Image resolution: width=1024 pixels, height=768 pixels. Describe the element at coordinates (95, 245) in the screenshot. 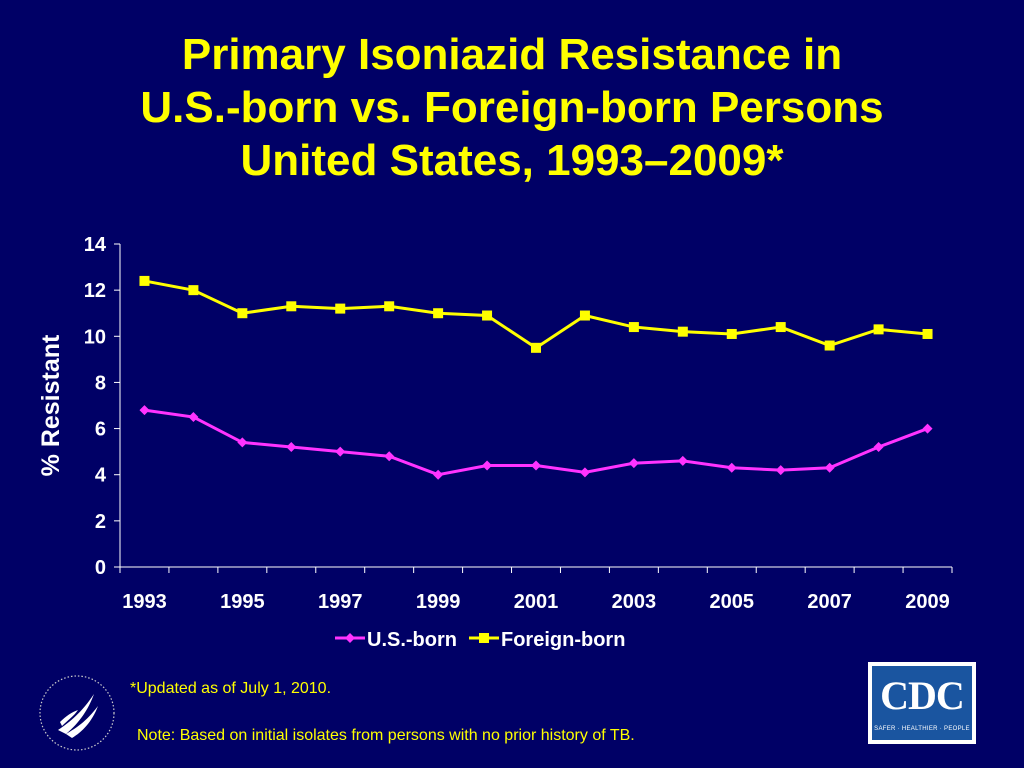

I see `y-tick-label: 14` at that location.